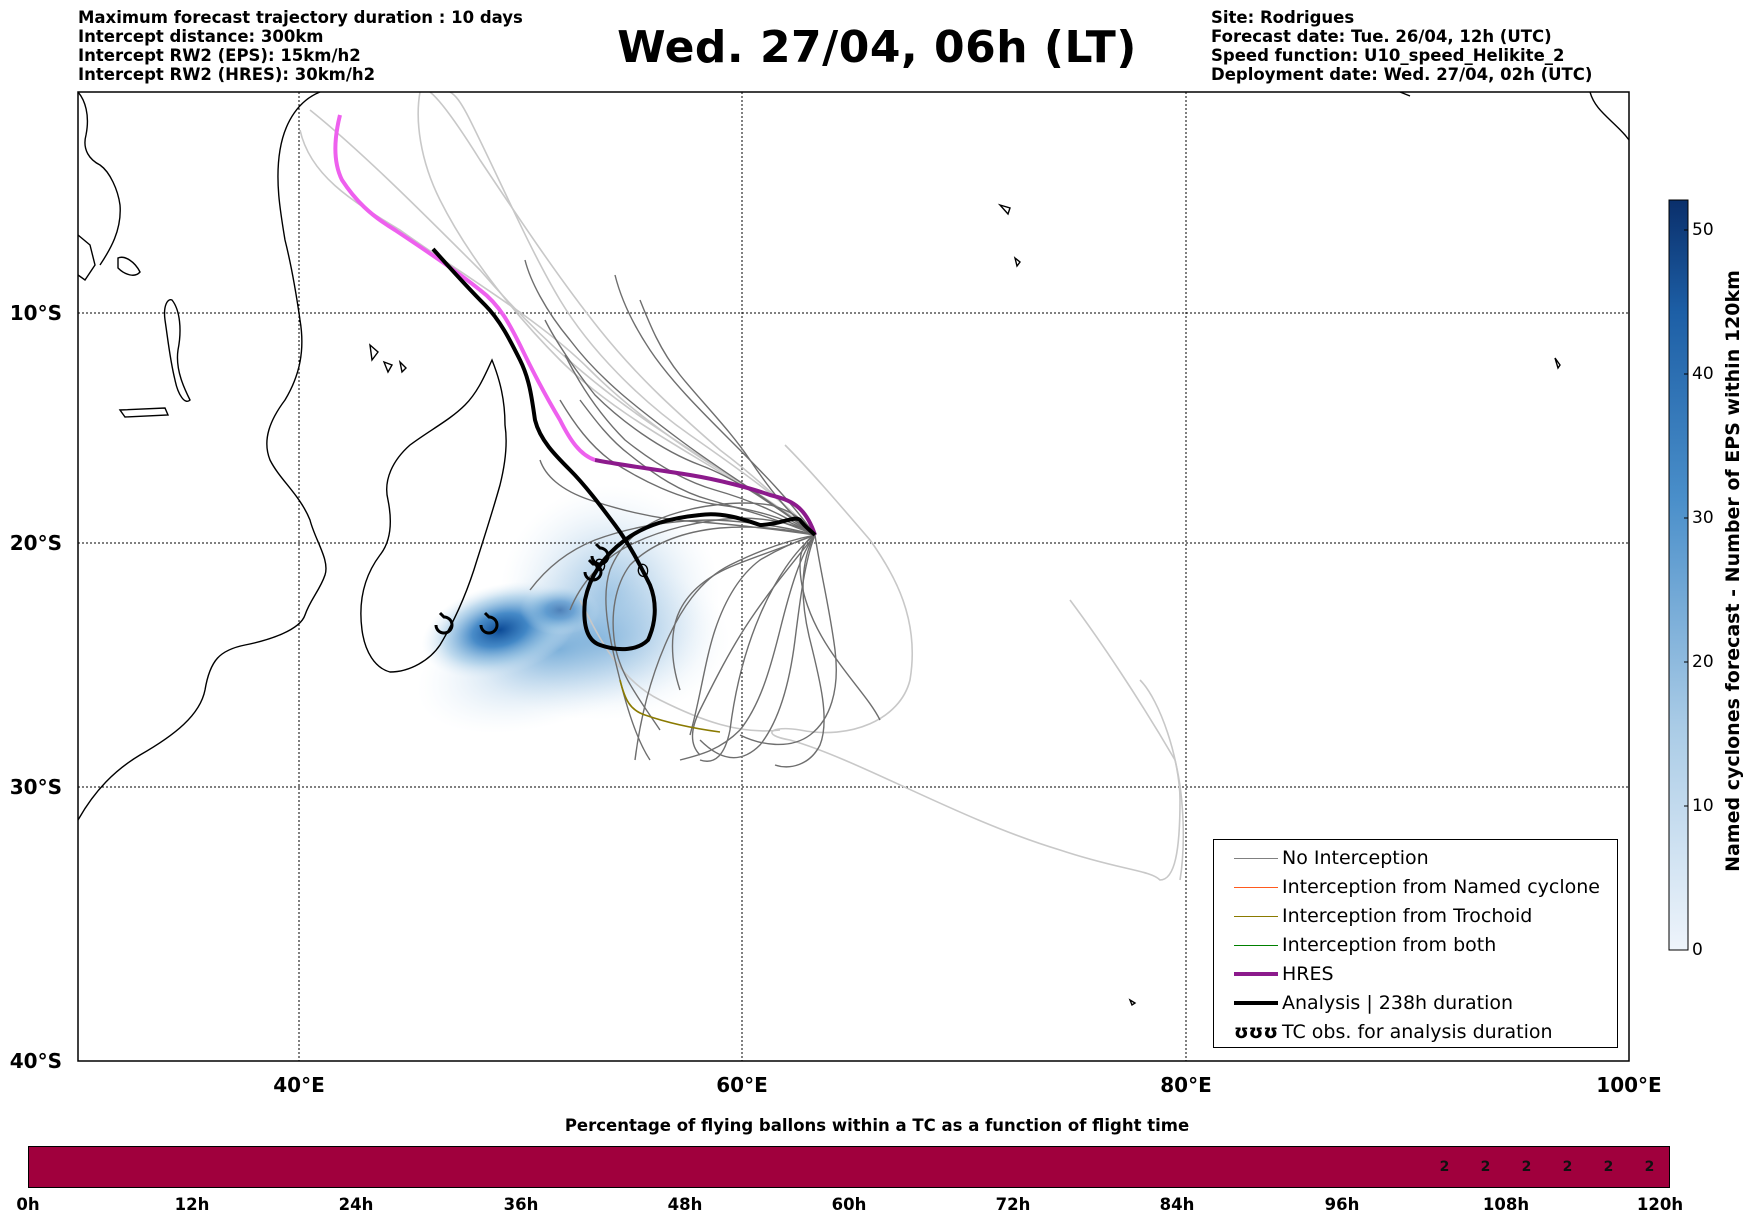 This screenshot has height=1223, width=1754. I want to click on bar-tick: 36h, so click(521, 1204).